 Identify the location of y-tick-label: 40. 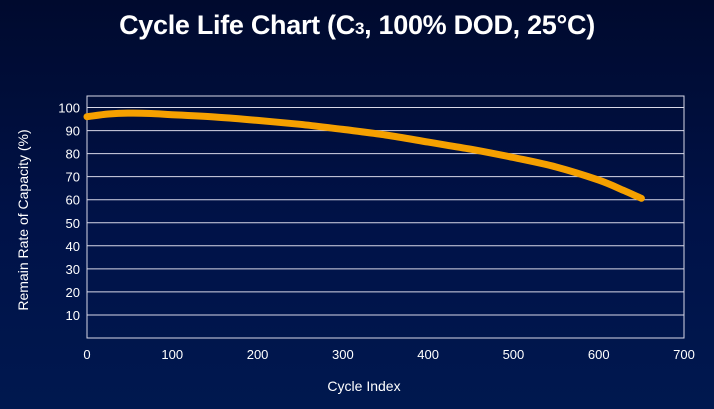
(73, 246).